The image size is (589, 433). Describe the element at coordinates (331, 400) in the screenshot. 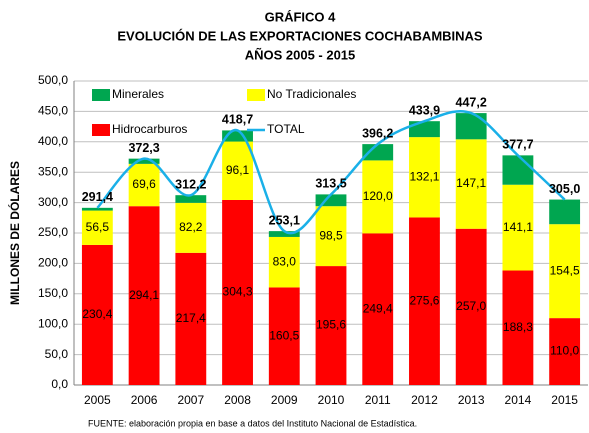

I see `x-tick-label: 2010` at that location.